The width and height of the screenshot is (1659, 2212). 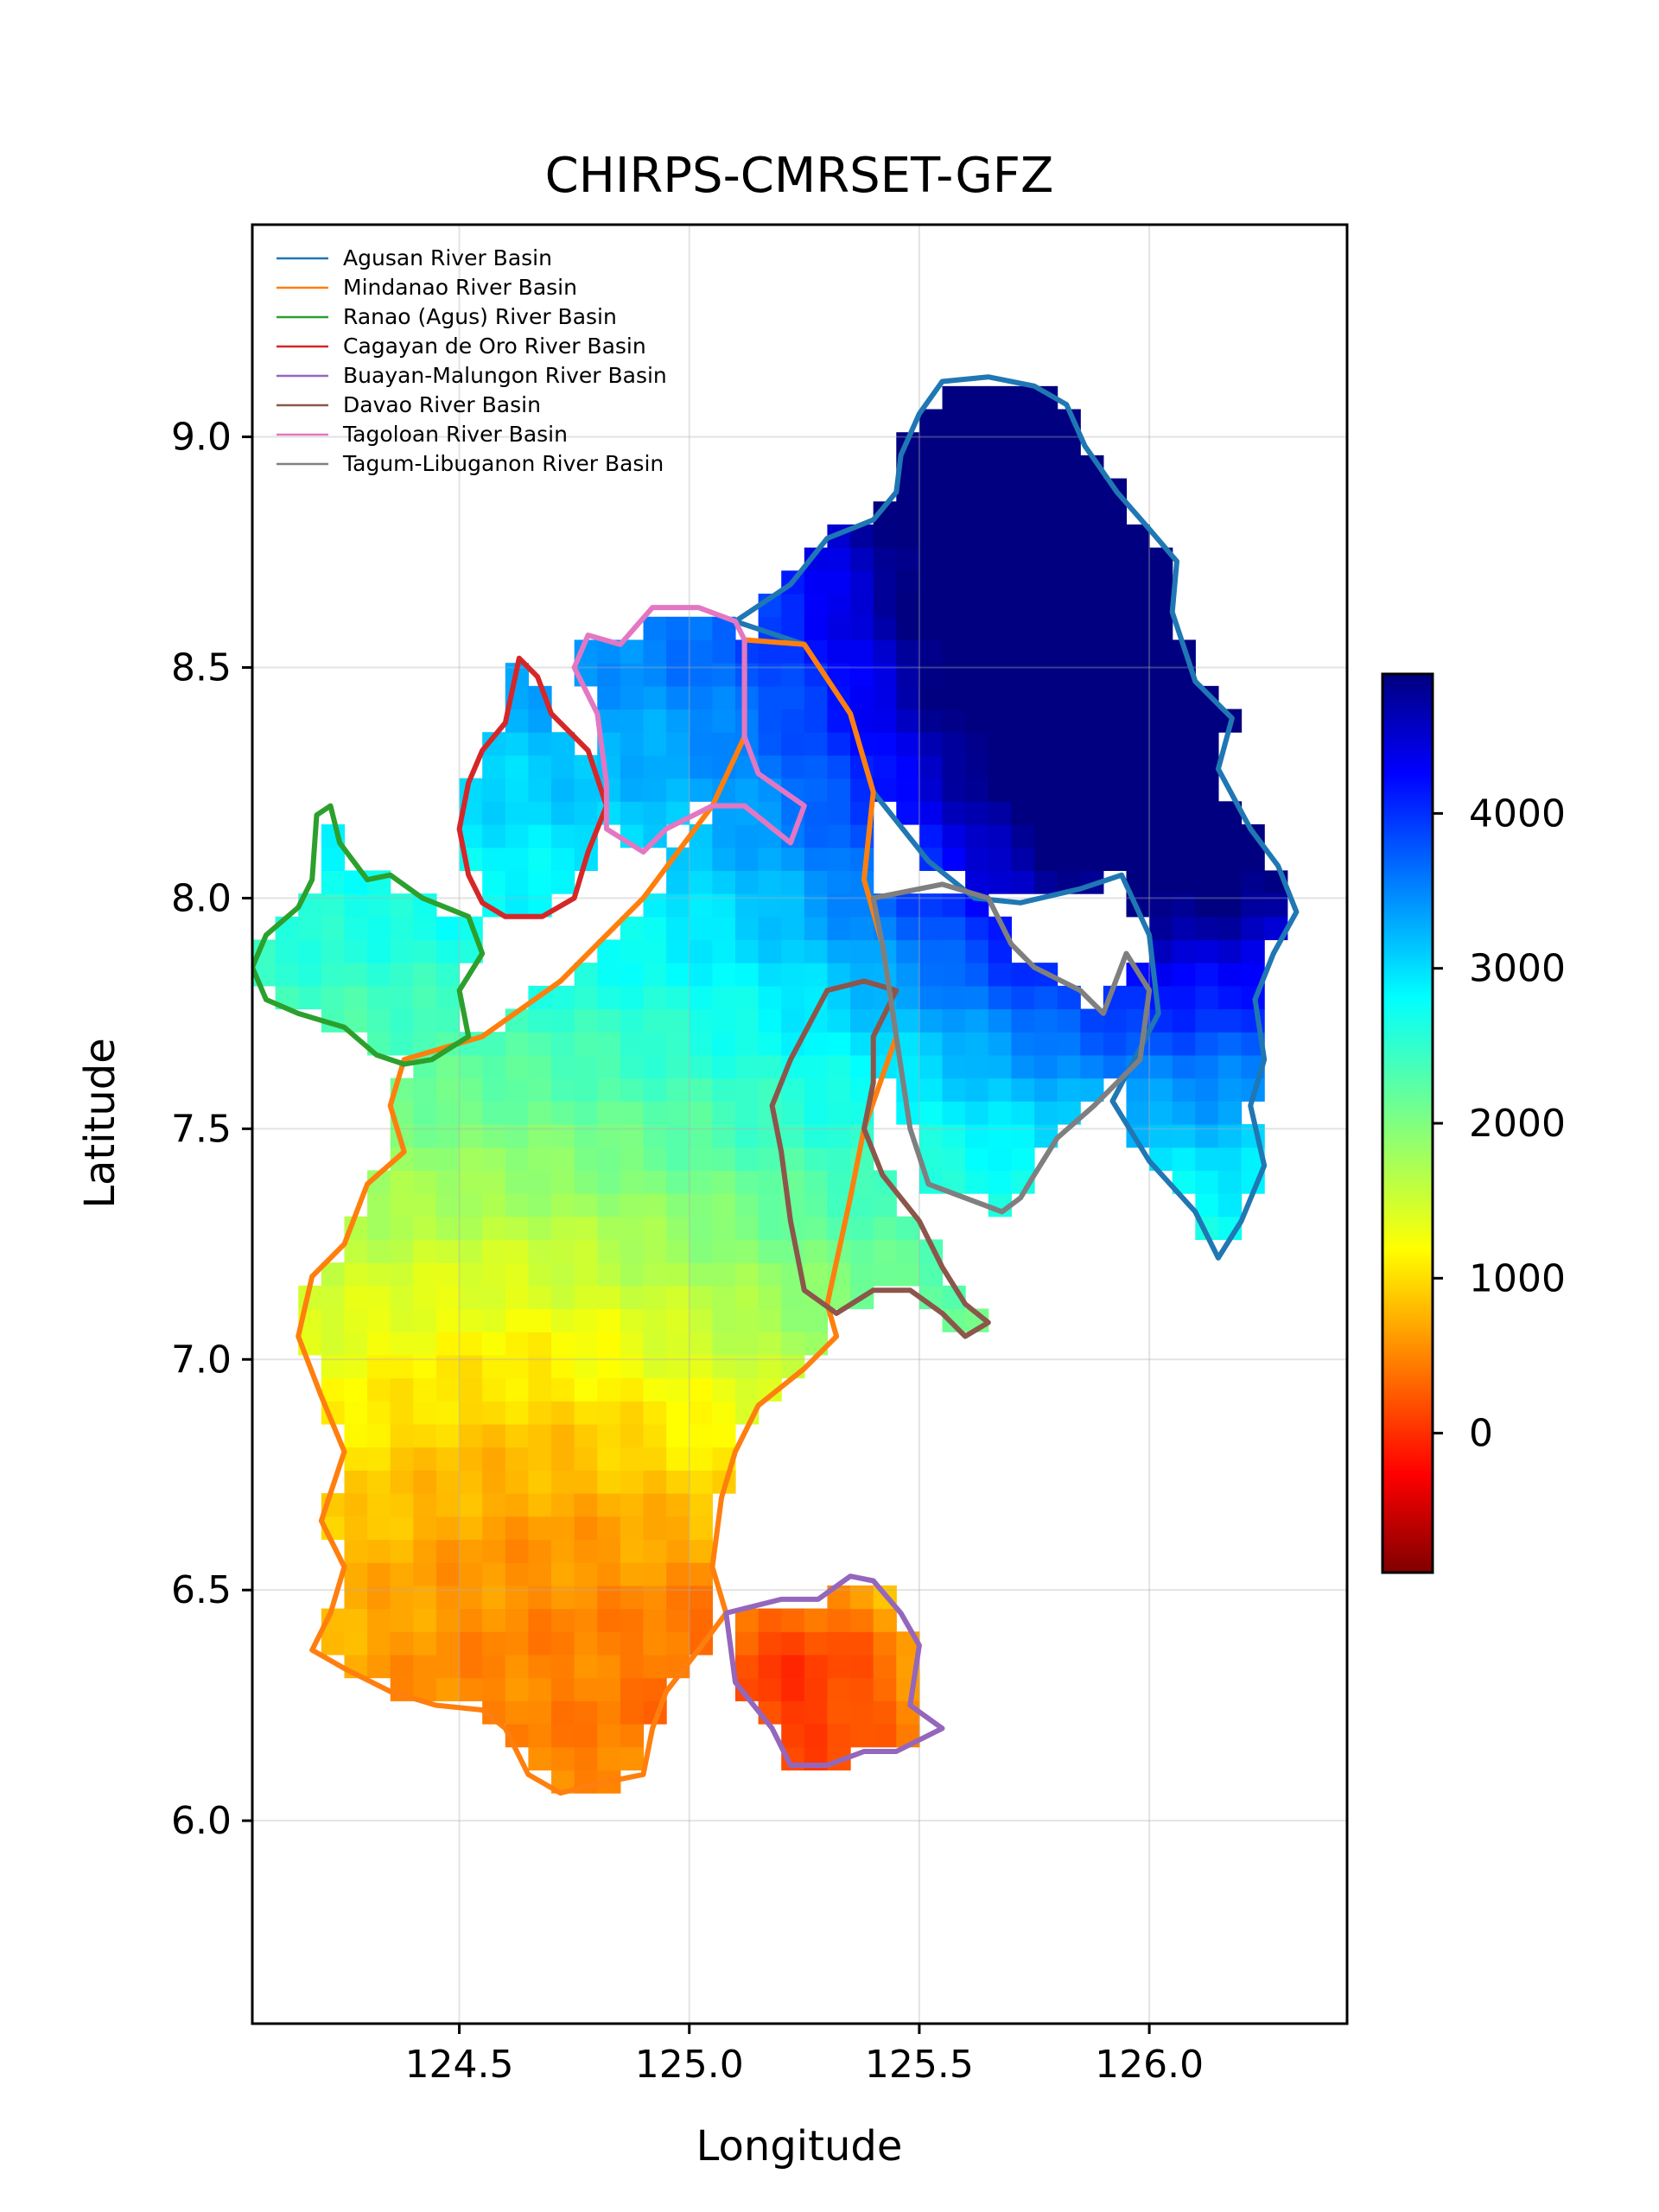 What do you see at coordinates (1517, 1124) in the screenshot?
I see `colorbar-tick-label: 2000` at bounding box center [1517, 1124].